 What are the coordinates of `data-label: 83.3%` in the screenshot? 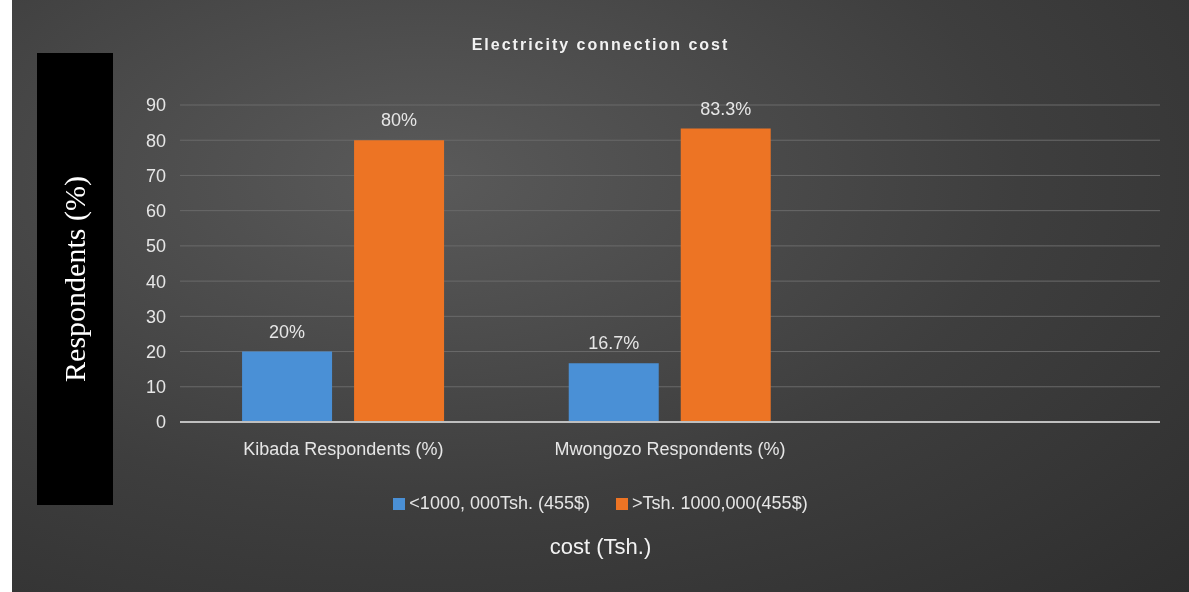 It's located at (726, 108).